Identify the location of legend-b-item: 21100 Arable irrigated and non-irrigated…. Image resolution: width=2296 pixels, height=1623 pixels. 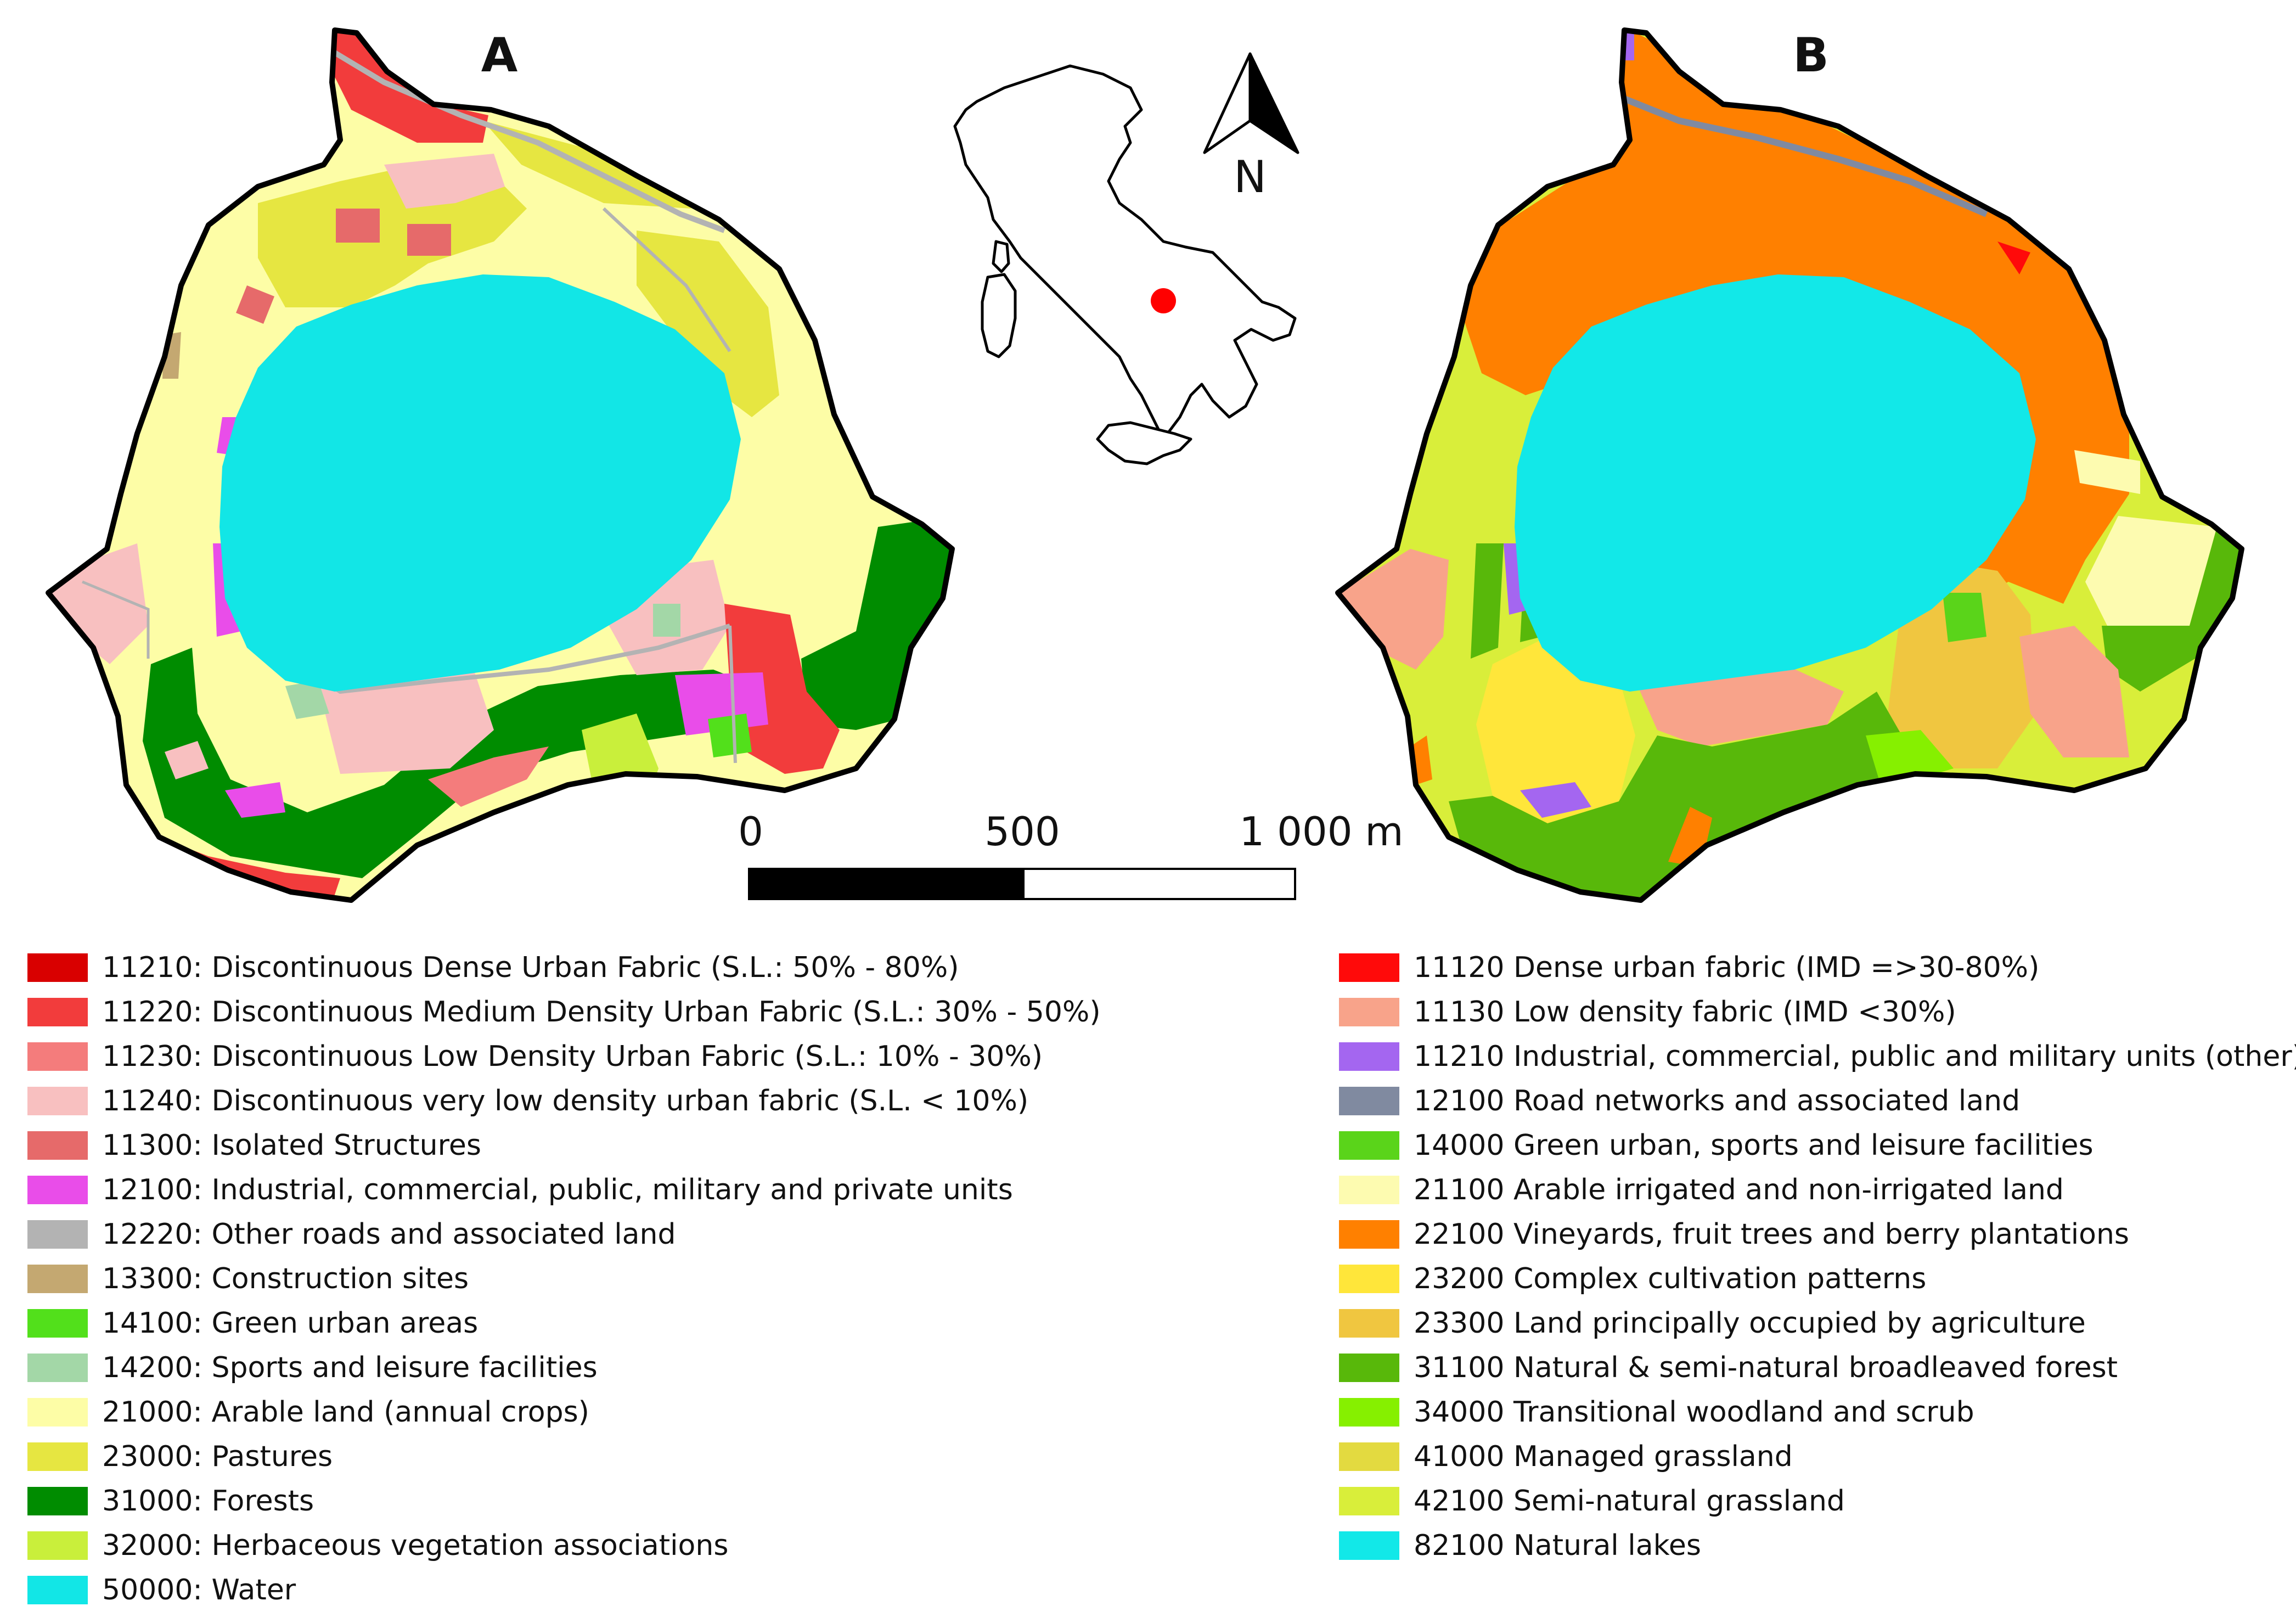
(1811, 1189).